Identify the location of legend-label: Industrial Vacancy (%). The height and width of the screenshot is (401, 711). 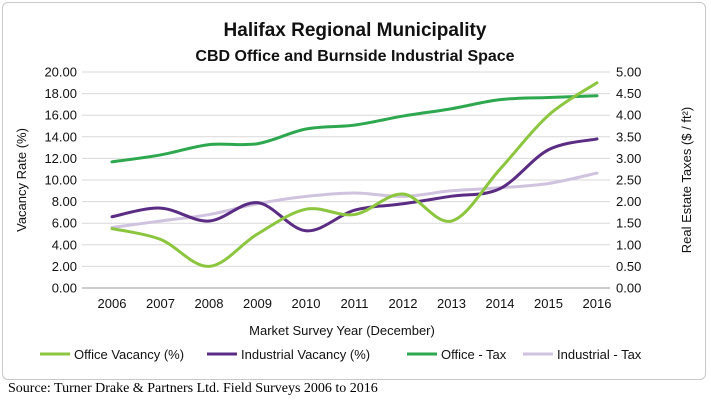
(305, 354).